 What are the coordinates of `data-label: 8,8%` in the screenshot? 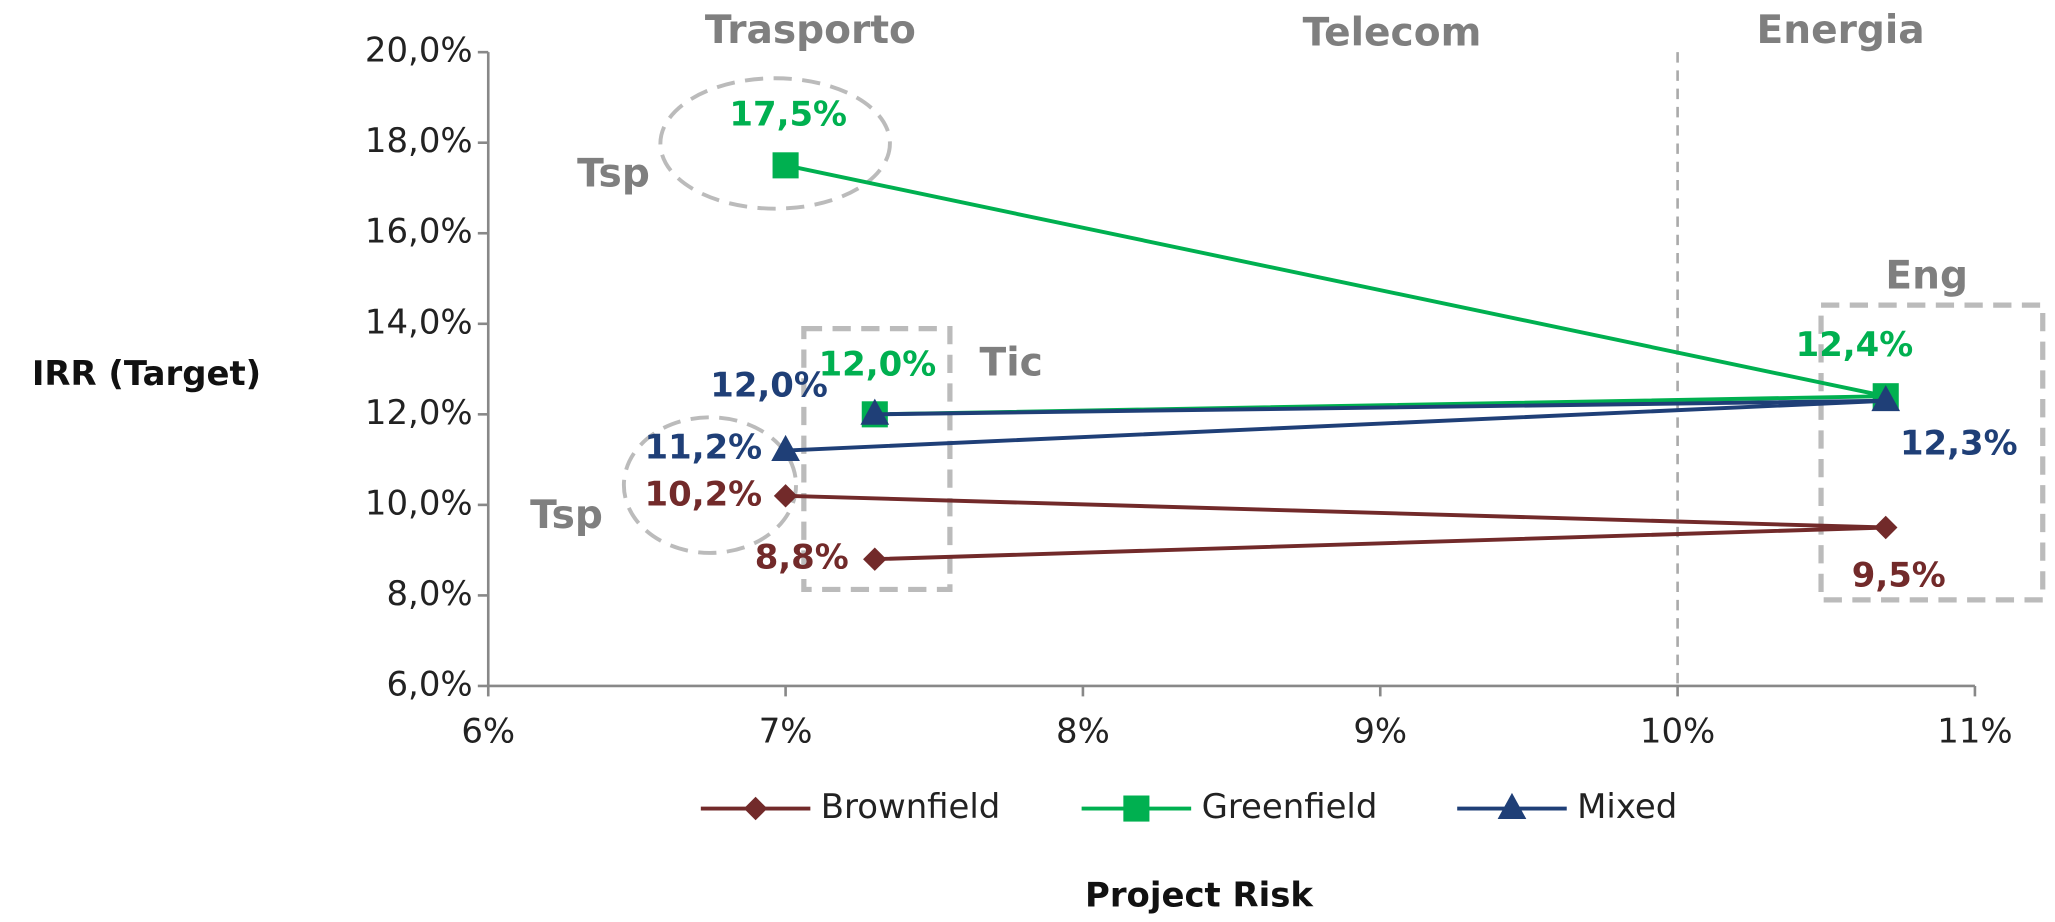 It's located at (802, 557).